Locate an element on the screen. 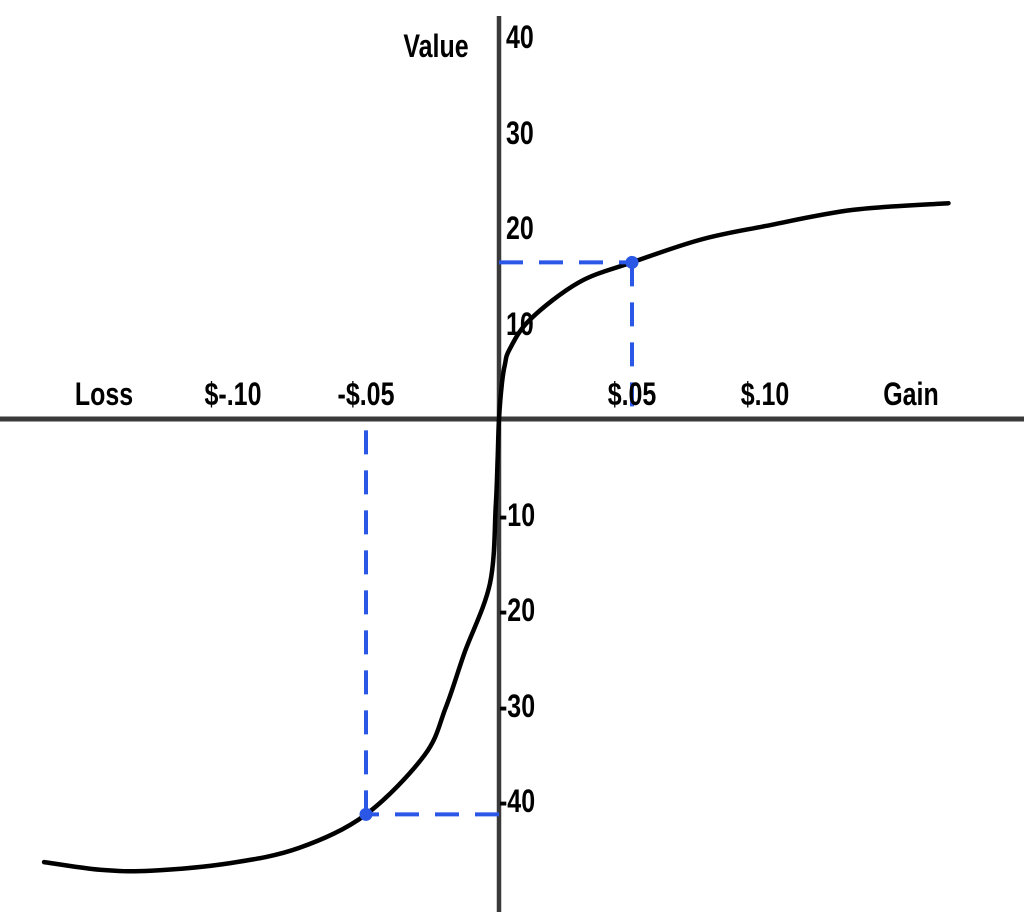 This screenshot has width=1024, height=919. gain-example-point-dot is located at coordinates (632, 262).